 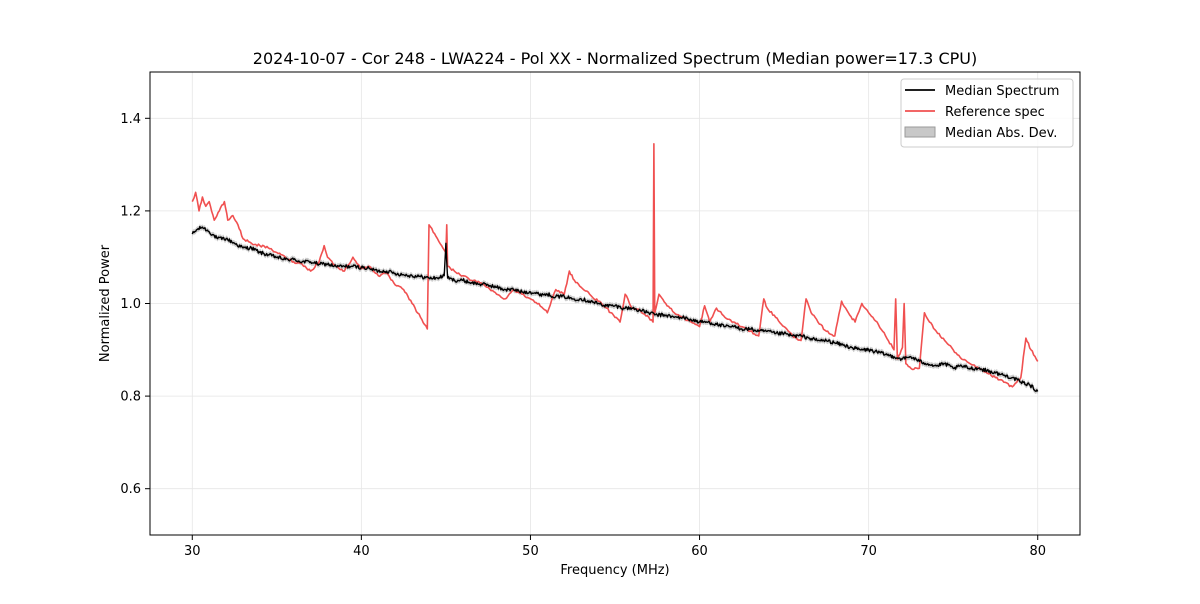 What do you see at coordinates (995, 112) in the screenshot?
I see `legend-label-reference: Reference spec` at bounding box center [995, 112].